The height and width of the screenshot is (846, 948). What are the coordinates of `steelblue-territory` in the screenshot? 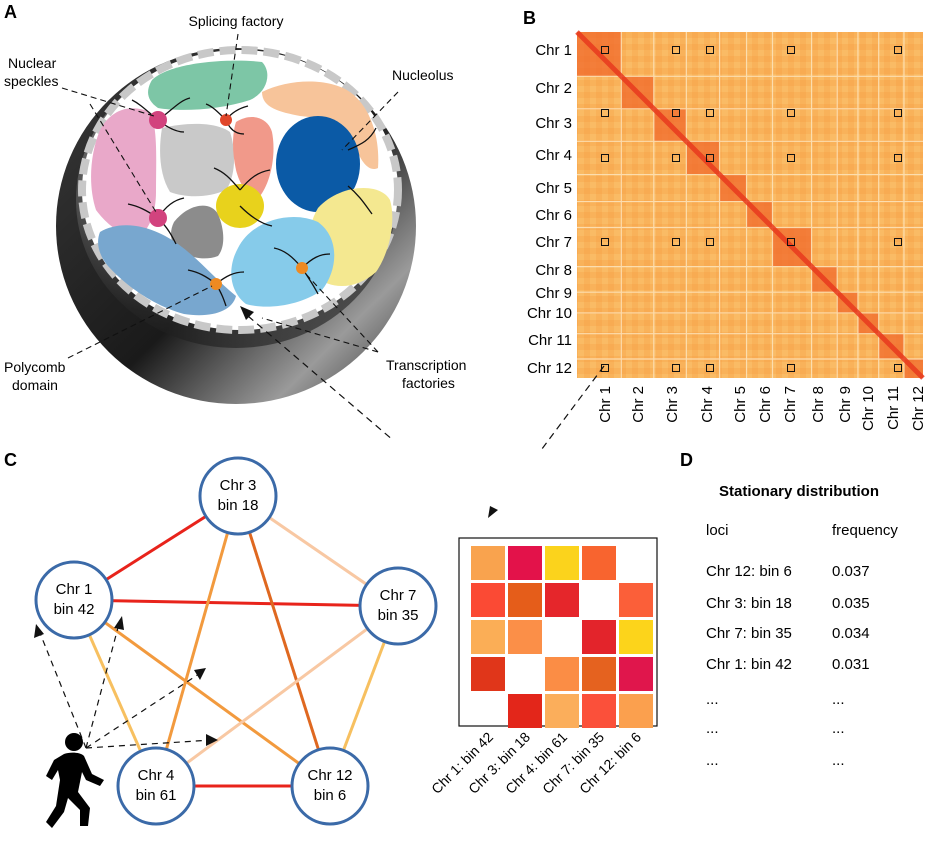 It's located at (167, 270).